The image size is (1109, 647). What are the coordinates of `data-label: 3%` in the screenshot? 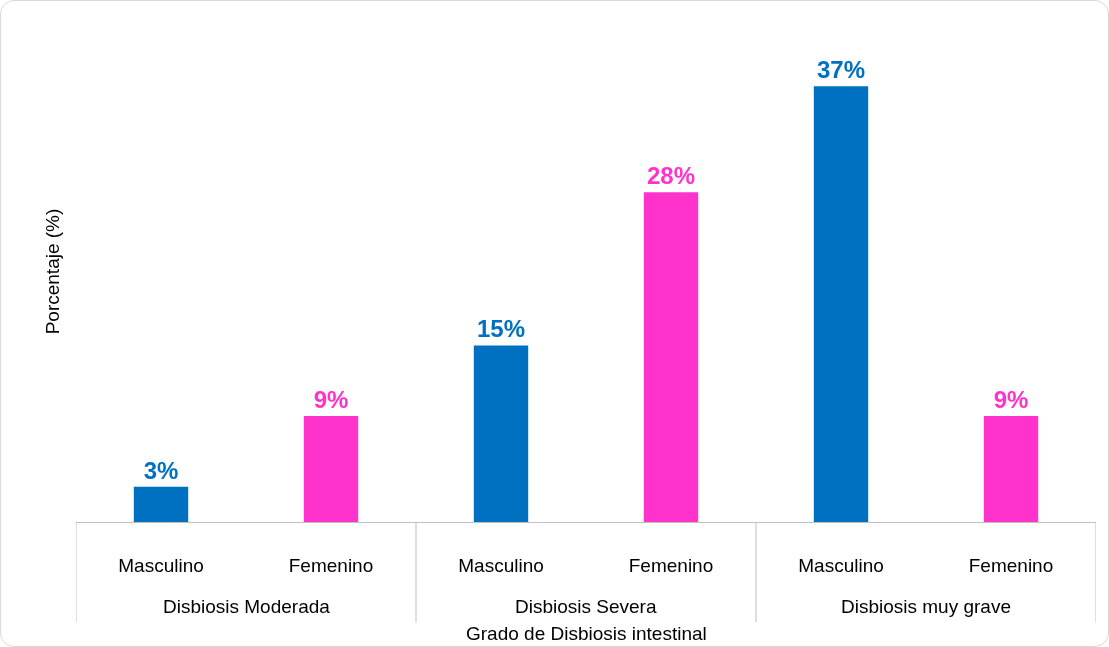 It's located at (161, 470).